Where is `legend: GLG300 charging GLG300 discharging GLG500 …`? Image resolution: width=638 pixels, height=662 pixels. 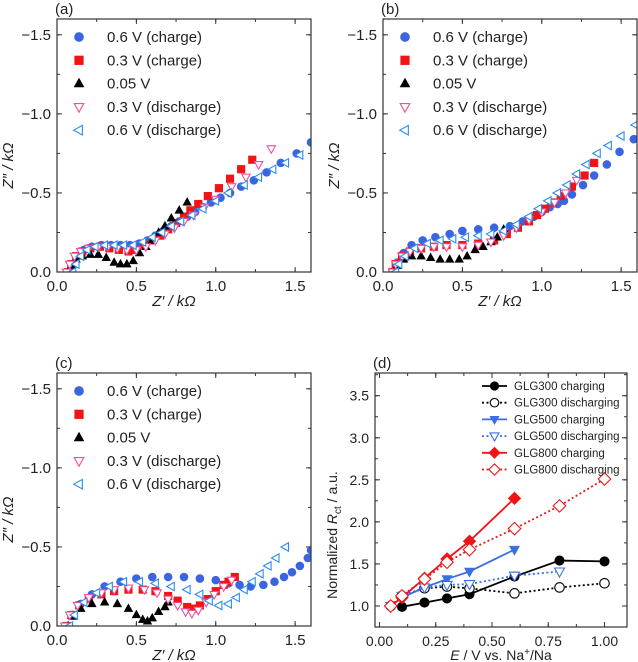
legend: GLG300 charging GLG300 discharging GLG500 … is located at coordinates (550, 429).